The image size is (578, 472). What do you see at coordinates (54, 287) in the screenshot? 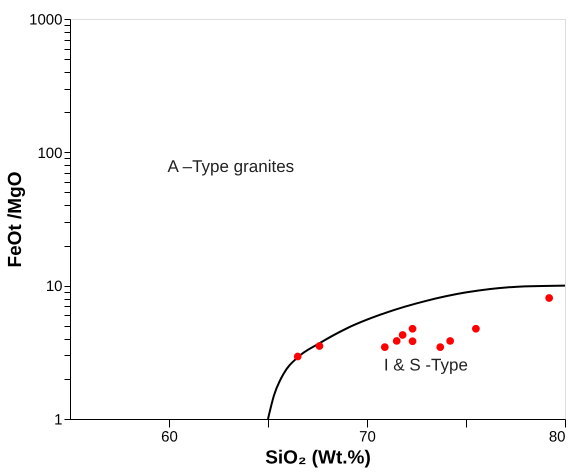
I see `y-tick-label: 10` at bounding box center [54, 287].